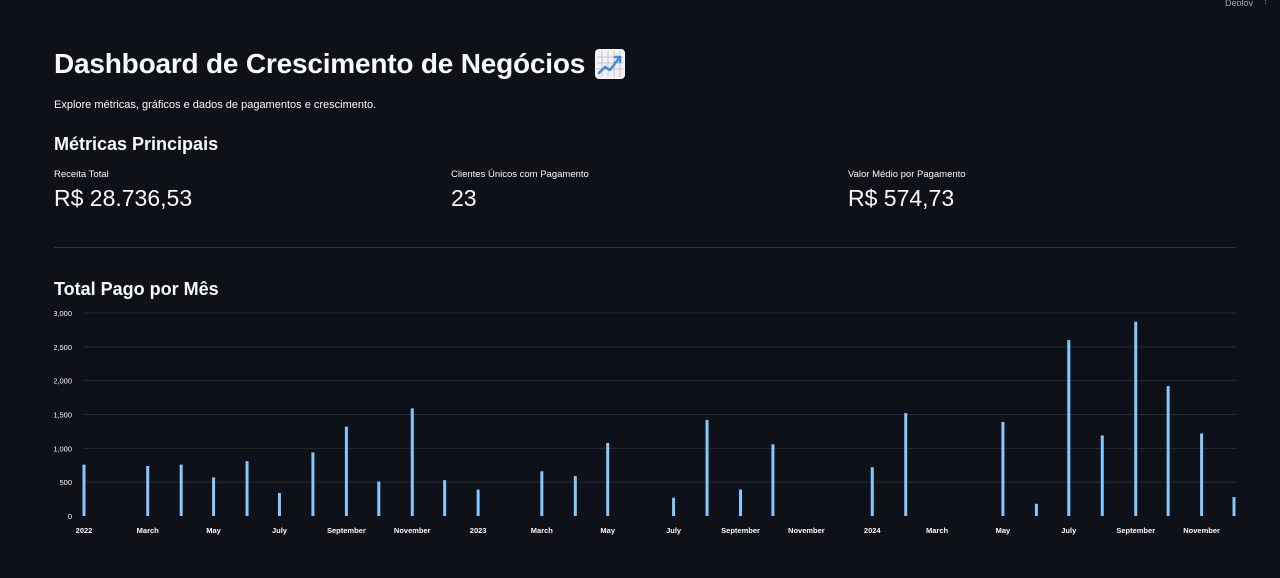 The width and height of the screenshot is (1280, 578). Describe the element at coordinates (520, 174) in the screenshot. I see `metric-label: Clientes Únicos com Pagamento` at that location.